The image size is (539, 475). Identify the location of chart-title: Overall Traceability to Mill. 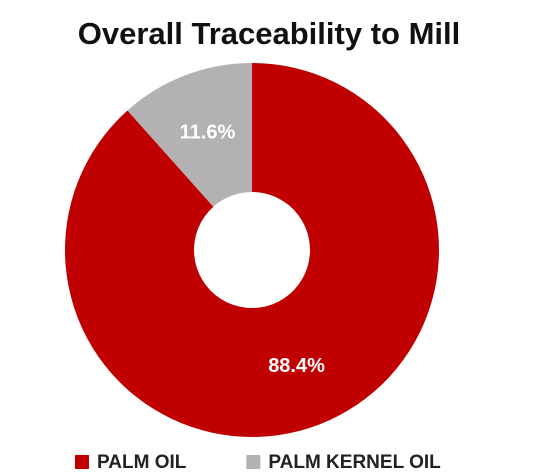
(269, 33).